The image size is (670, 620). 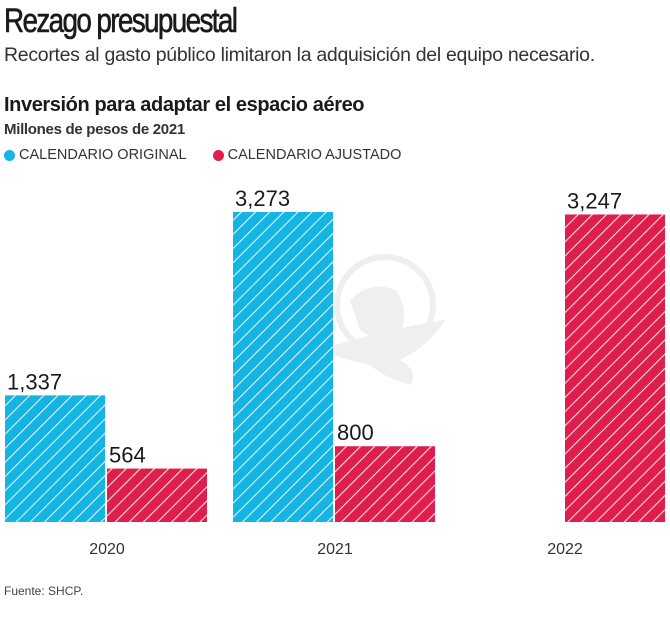 What do you see at coordinates (55, 458) in the screenshot?
I see `bar-hatch-original-2020` at bounding box center [55, 458].